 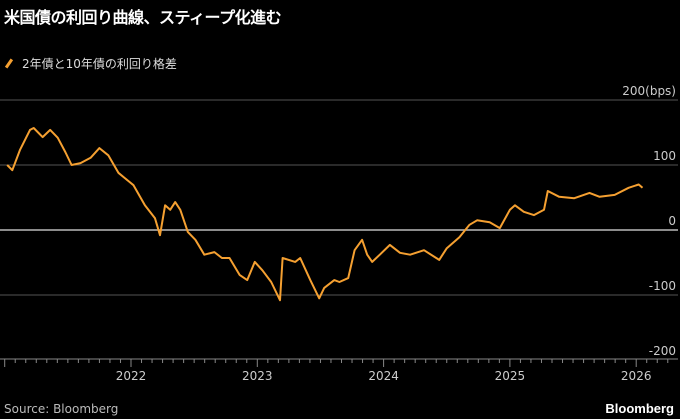 What do you see at coordinates (99, 64) in the screenshot?
I see `legend-label: 2年債と10年債の利回り格差` at bounding box center [99, 64].